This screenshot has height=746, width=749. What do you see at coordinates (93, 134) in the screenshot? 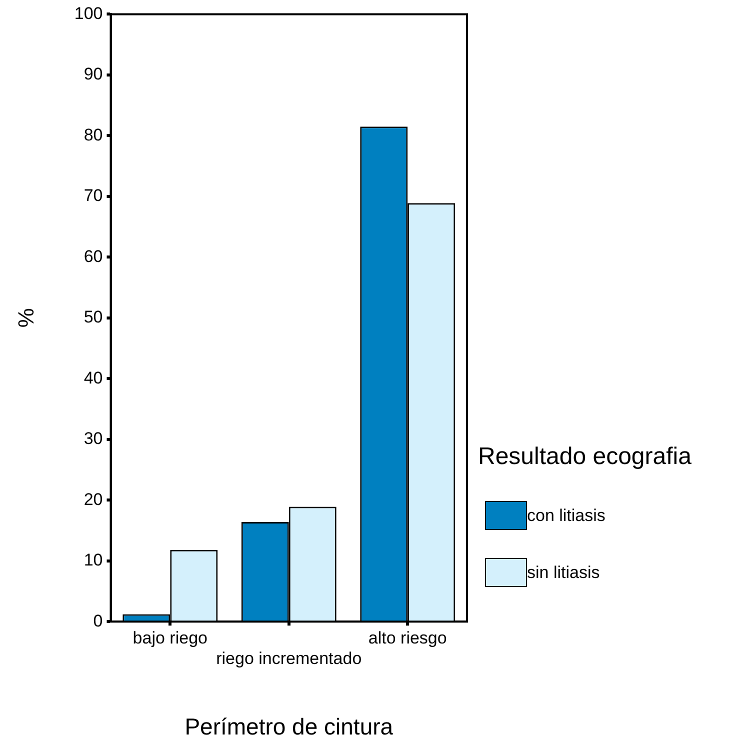
I see `y-tick-label: 80` at bounding box center [93, 134].